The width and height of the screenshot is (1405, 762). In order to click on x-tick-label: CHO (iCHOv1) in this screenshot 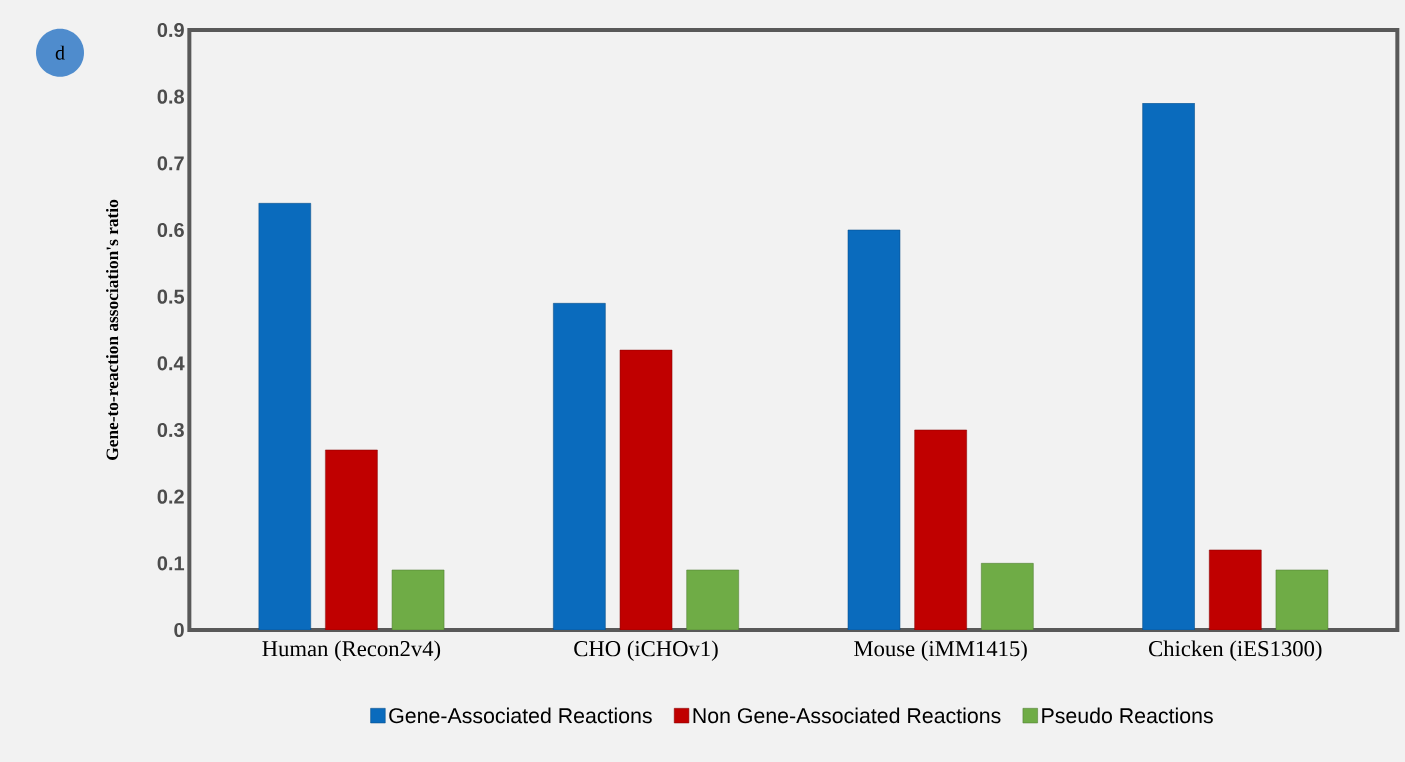, I will do `click(646, 650)`.